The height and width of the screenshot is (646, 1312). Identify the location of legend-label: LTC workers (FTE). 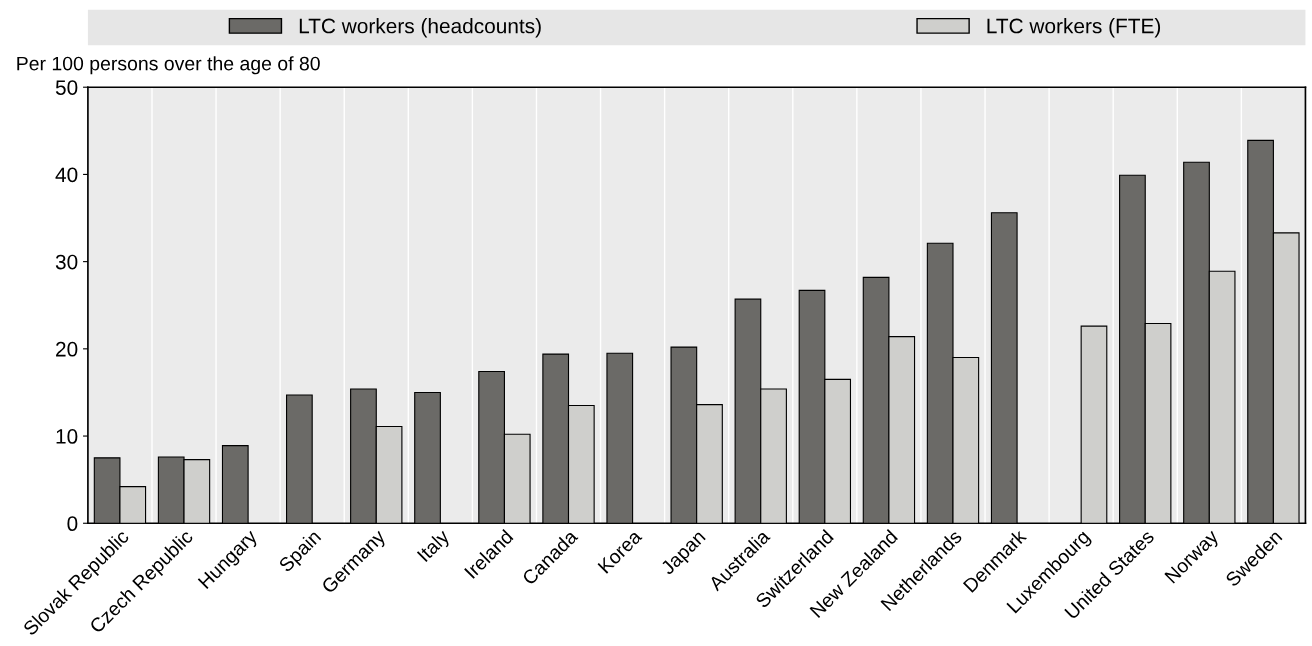
(1074, 28).